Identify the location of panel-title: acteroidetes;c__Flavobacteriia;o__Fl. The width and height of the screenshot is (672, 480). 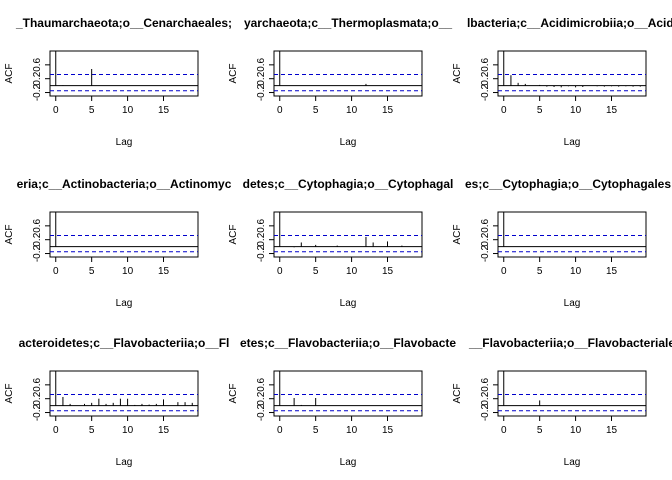
(124, 343).